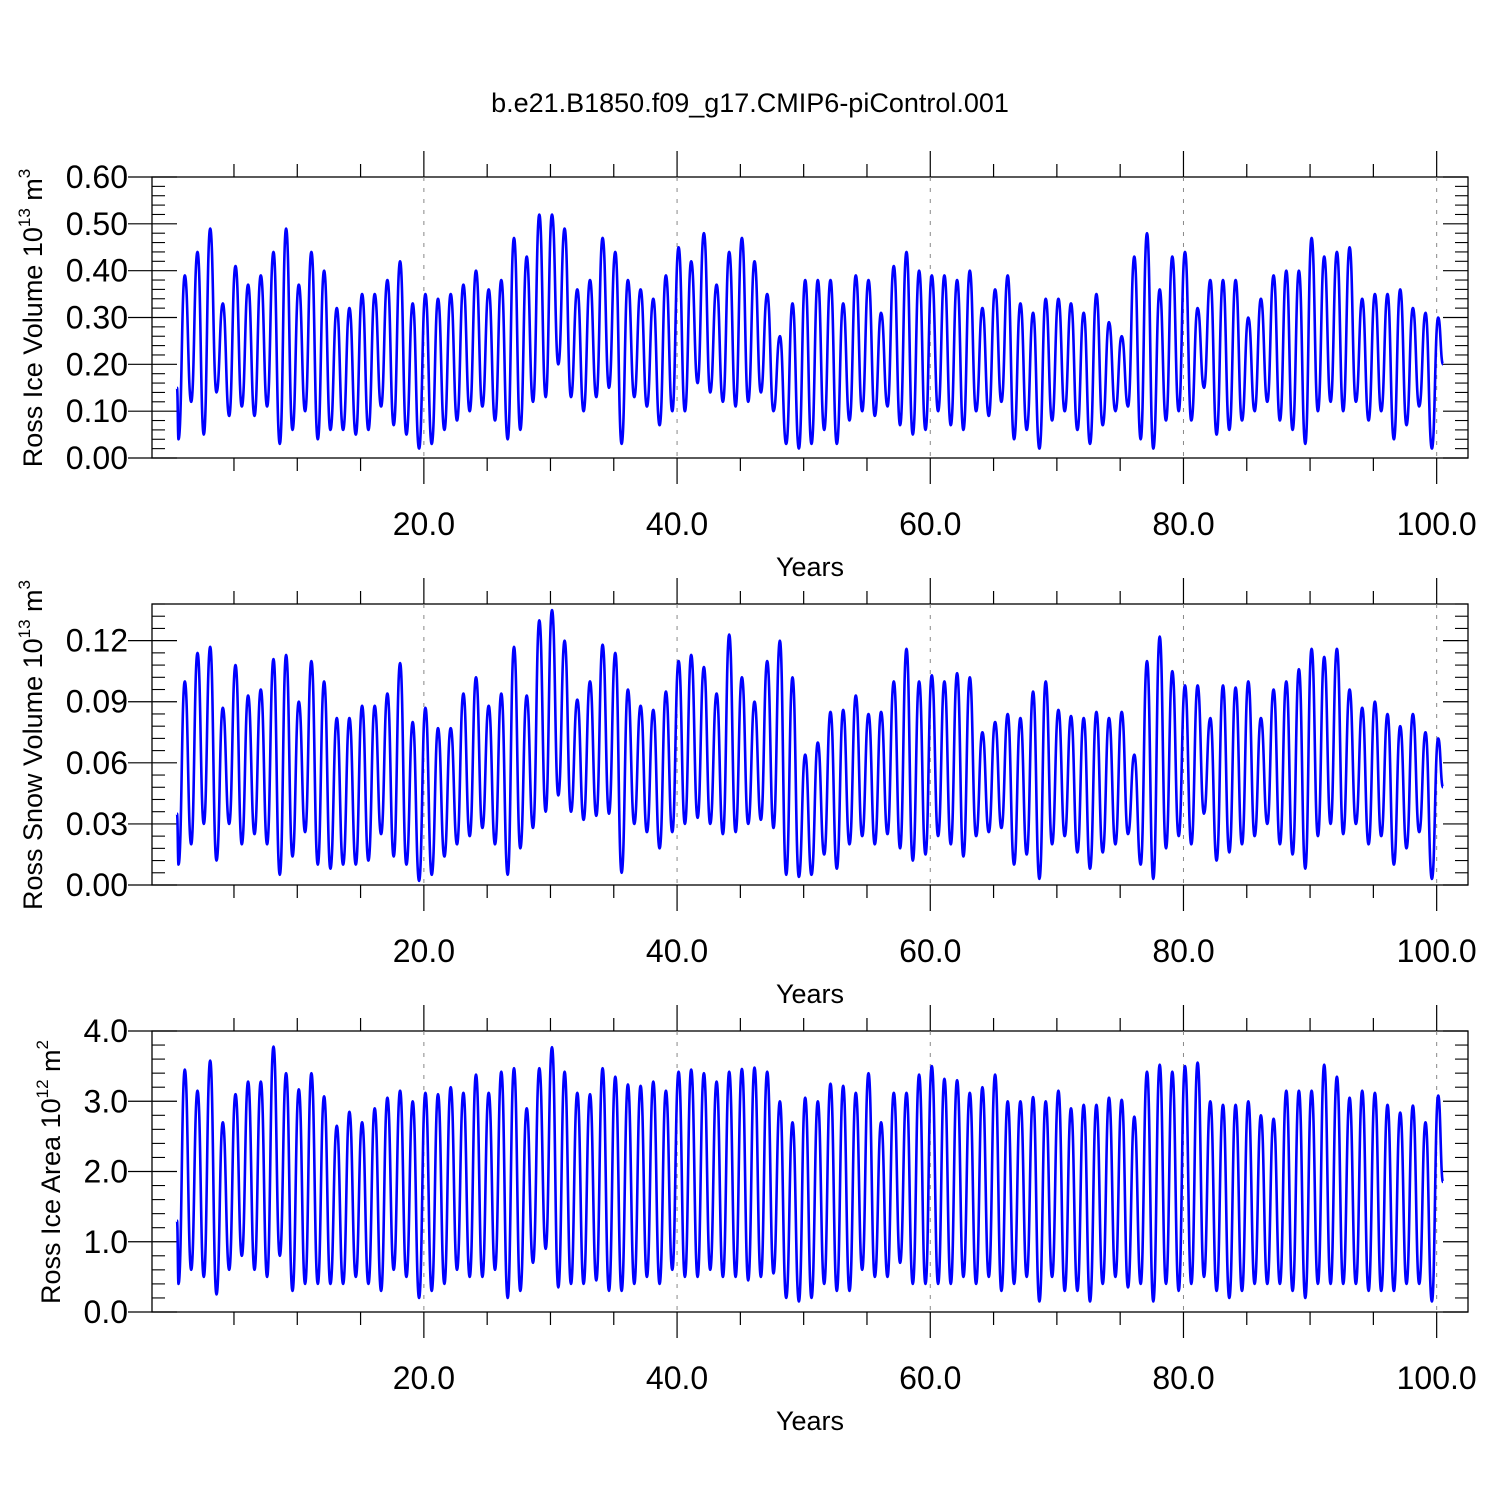 The height and width of the screenshot is (1500, 1500). I want to click on ylabel-ice-area-exp: 12, so click(42, 1088).